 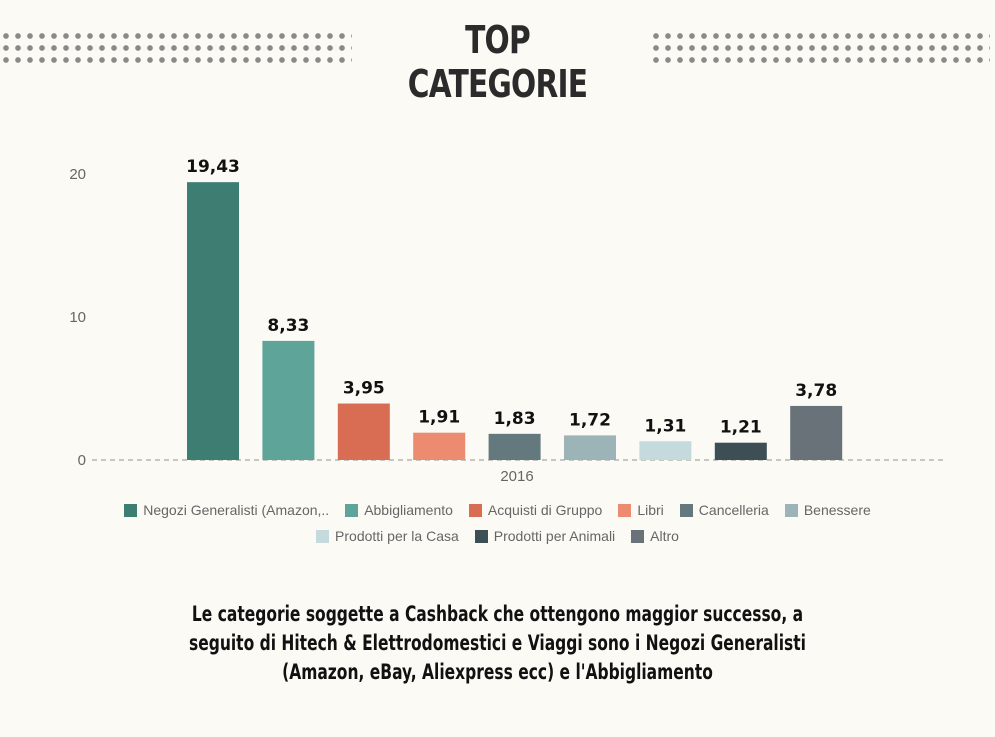 I want to click on legend-label: Negozi Generalisti (Amazon,.., so click(x=236, y=510).